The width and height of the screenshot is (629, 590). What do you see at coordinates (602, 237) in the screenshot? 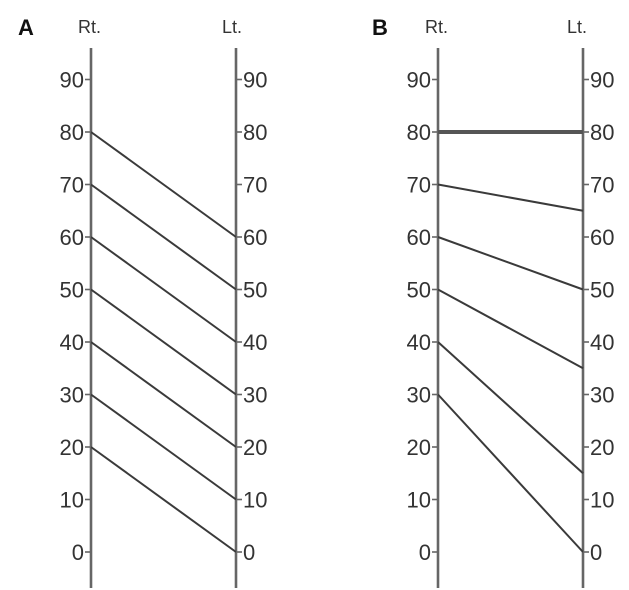
I see `panel-b-lt-tick-label-60: 60` at bounding box center [602, 237].